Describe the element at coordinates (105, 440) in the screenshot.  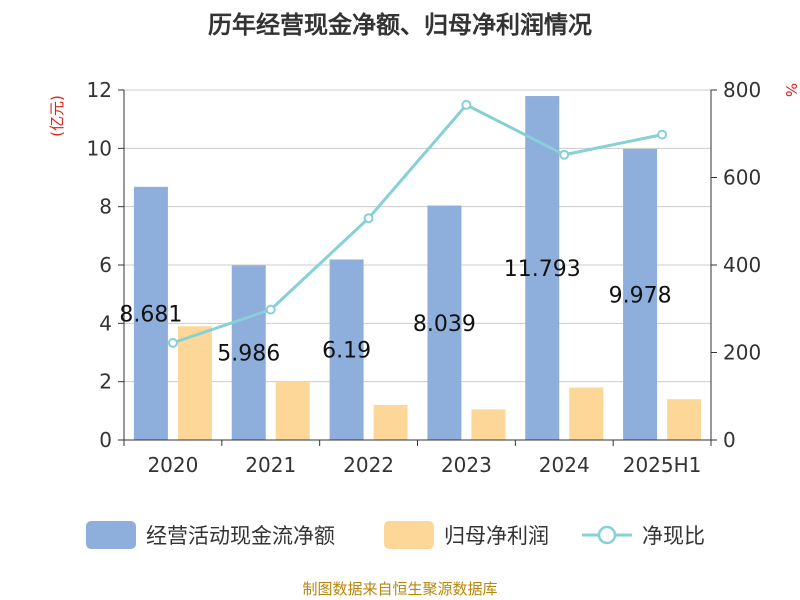
I see `left-tick-label: 0` at that location.